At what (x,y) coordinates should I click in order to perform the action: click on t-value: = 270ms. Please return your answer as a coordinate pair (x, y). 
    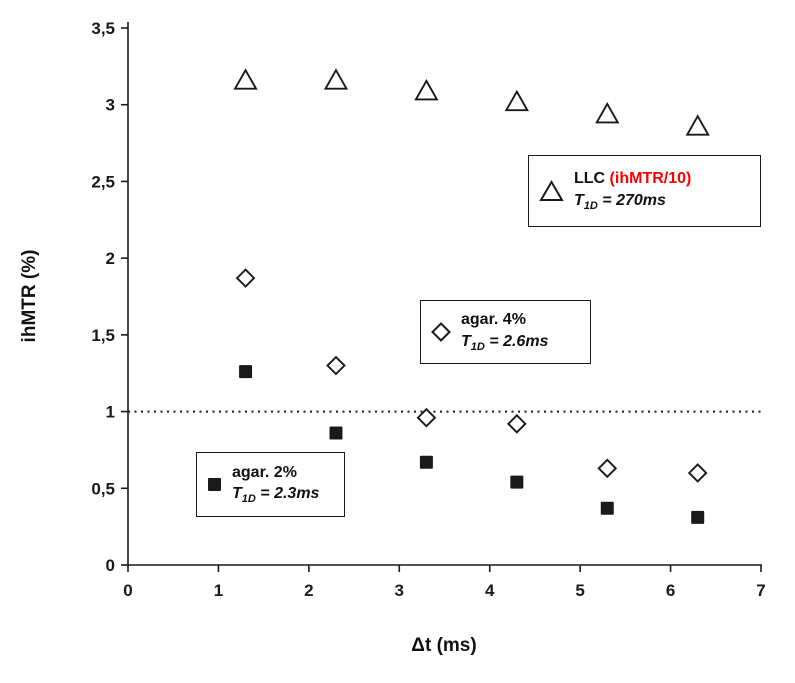
    Looking at the image, I should click on (631, 200).